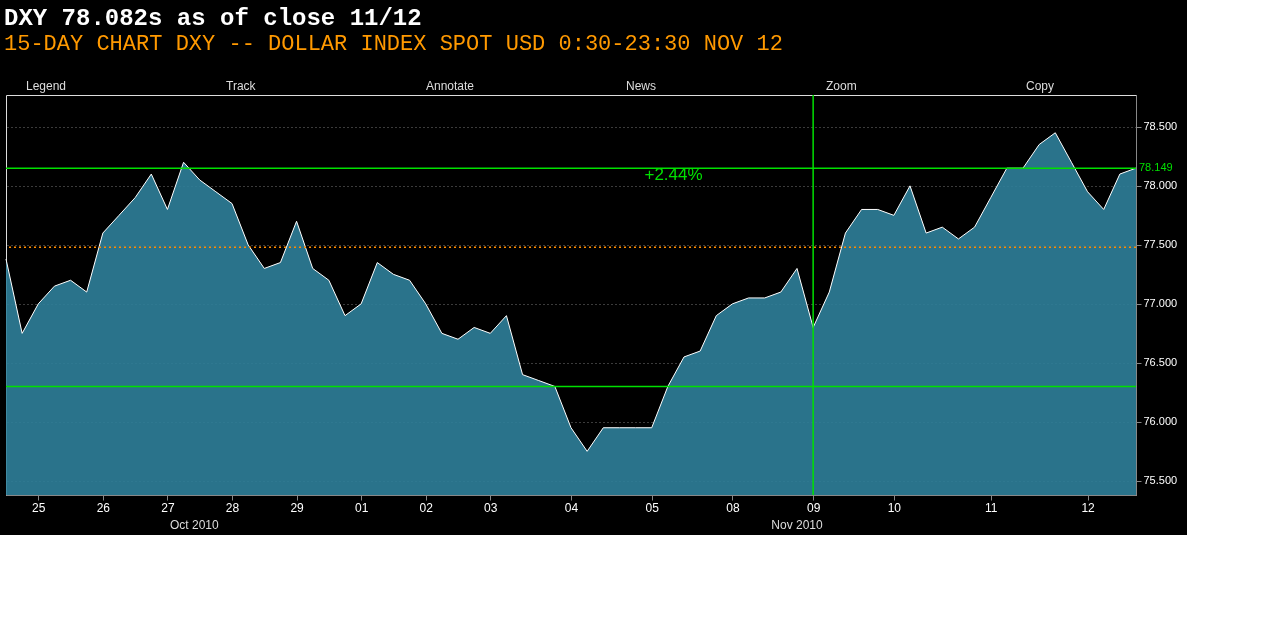 The image size is (1280, 622). What do you see at coordinates (213, 18) in the screenshot?
I see `chart-title: DXY 78.082s as of close 11/12` at bounding box center [213, 18].